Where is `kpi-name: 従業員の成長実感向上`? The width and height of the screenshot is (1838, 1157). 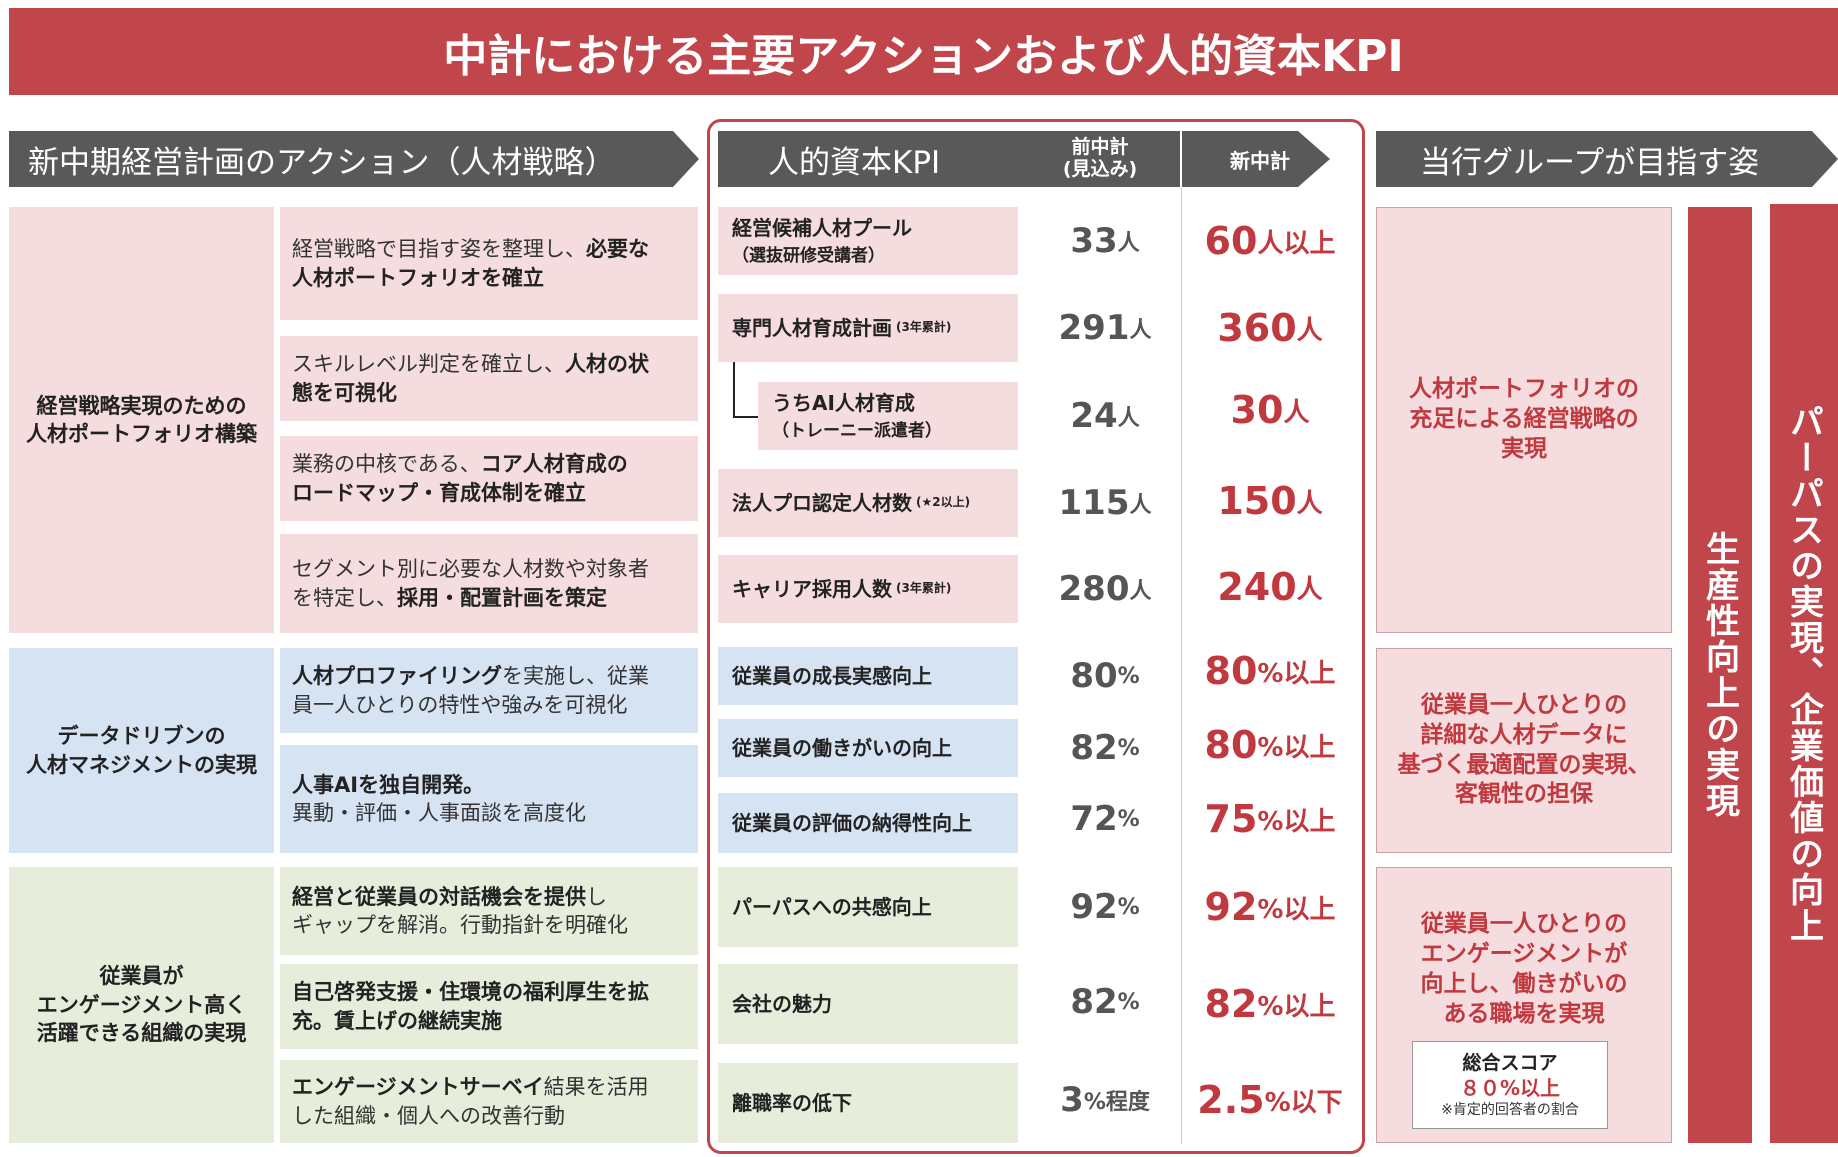 kpi-name: 従業員の成長実感向上 is located at coordinates (832, 676).